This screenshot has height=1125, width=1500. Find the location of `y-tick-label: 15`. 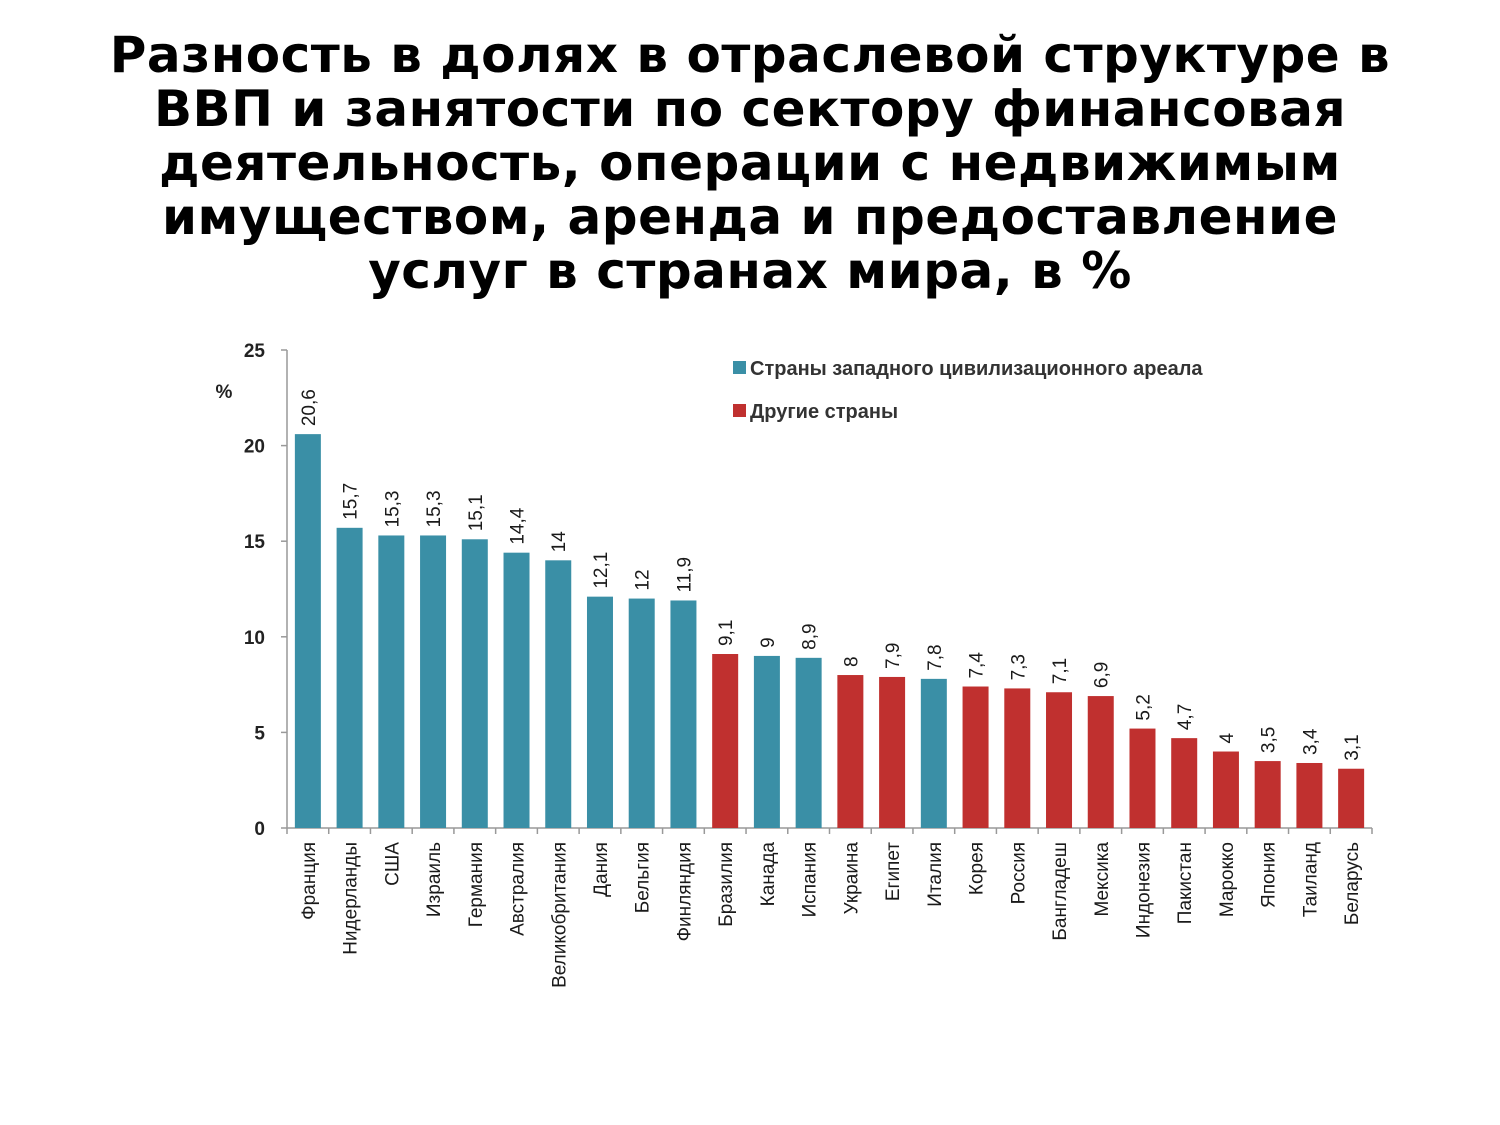

y-tick-label: 15 is located at coordinates (255, 542).